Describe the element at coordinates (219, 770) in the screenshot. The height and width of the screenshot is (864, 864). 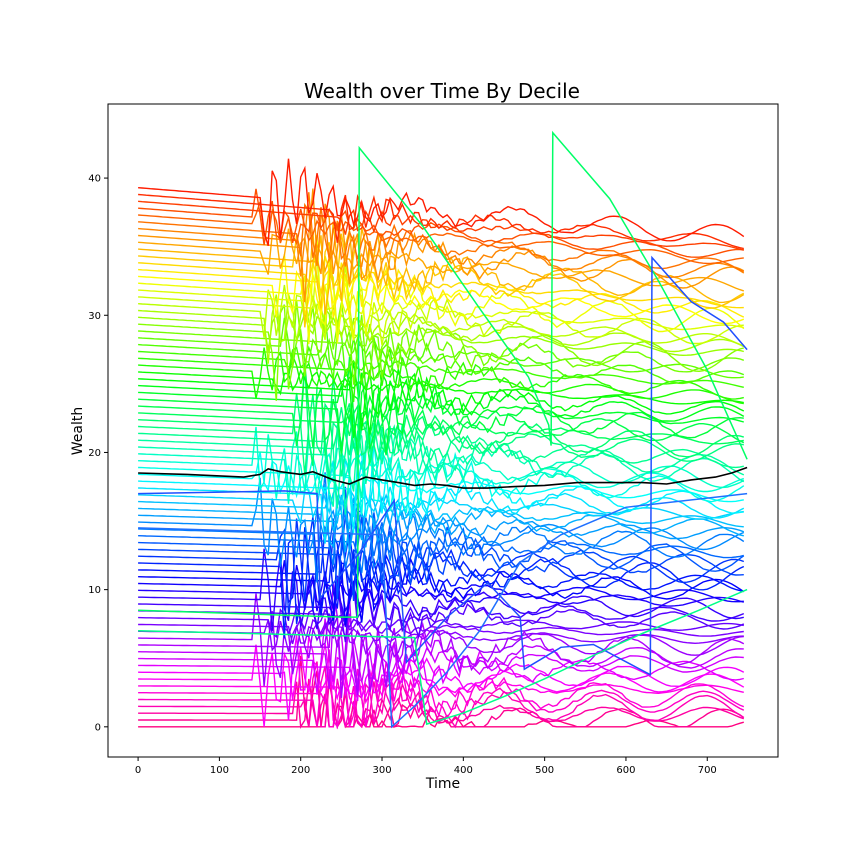
I see `x-tick-label: 100` at that location.